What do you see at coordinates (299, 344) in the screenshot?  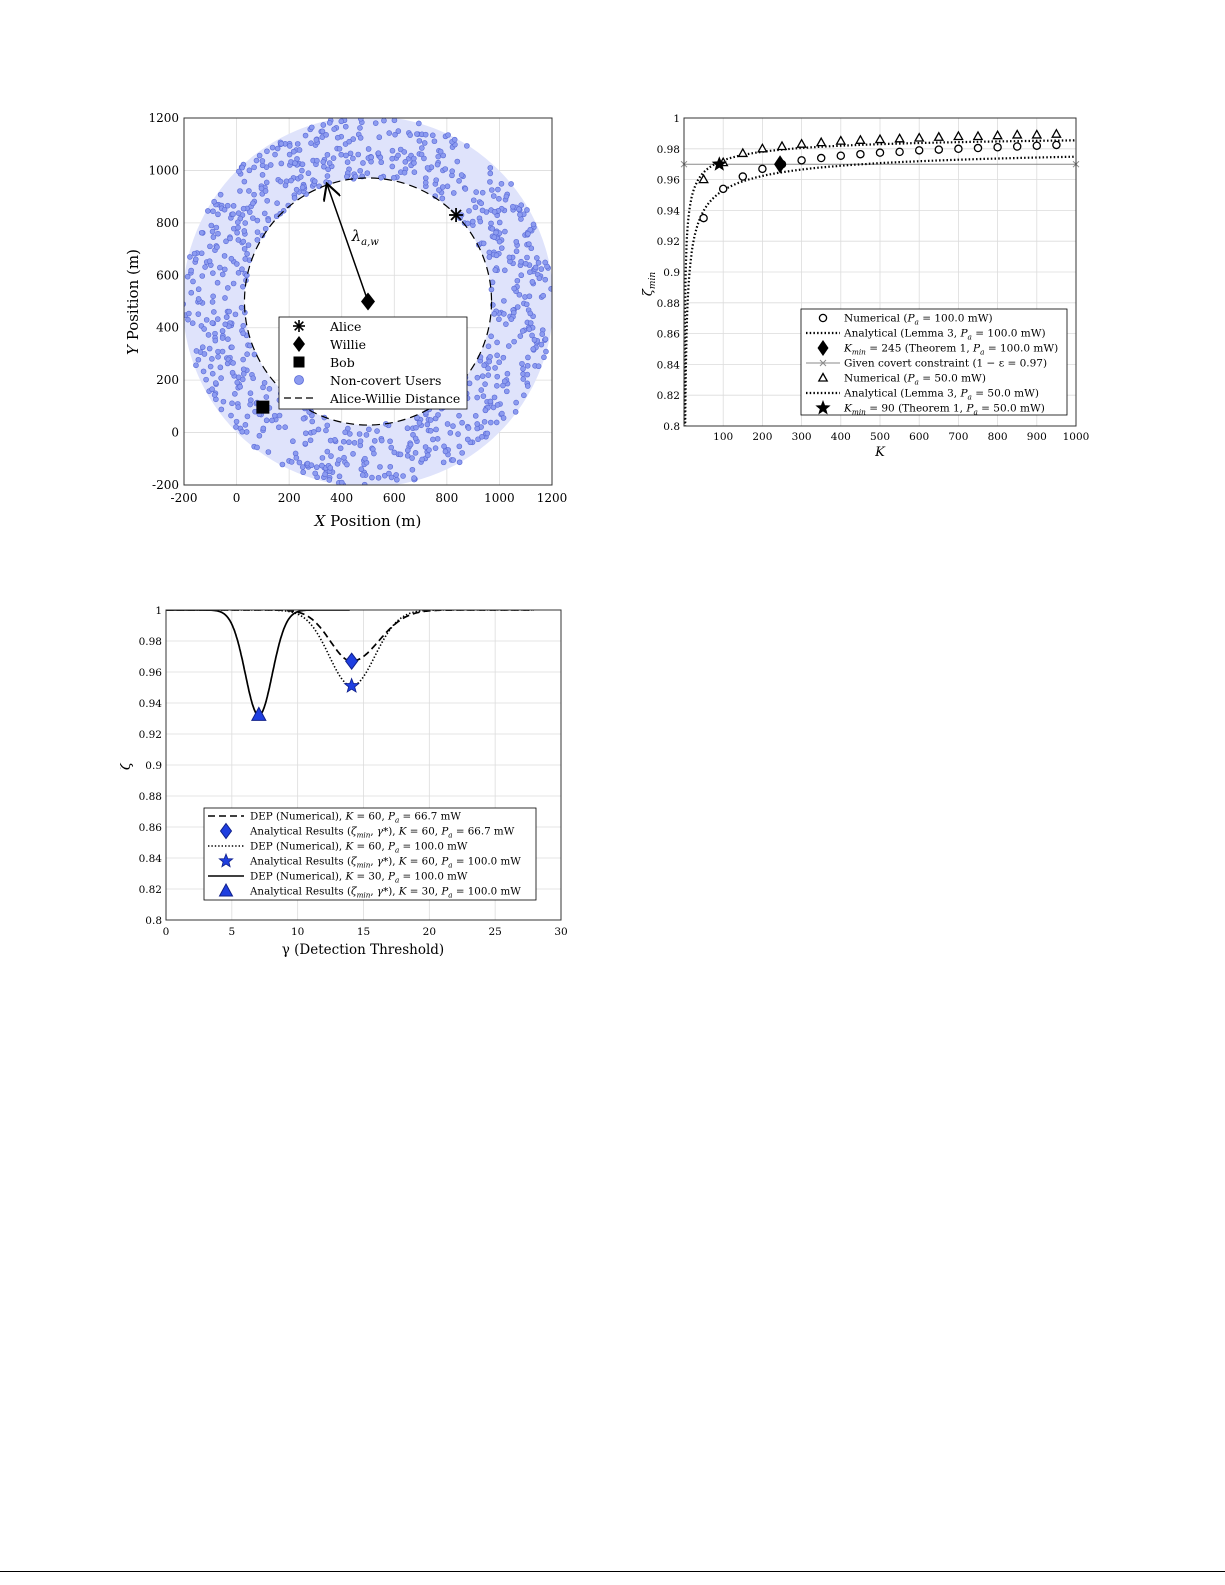 I see `legend-willie-marker` at bounding box center [299, 344].